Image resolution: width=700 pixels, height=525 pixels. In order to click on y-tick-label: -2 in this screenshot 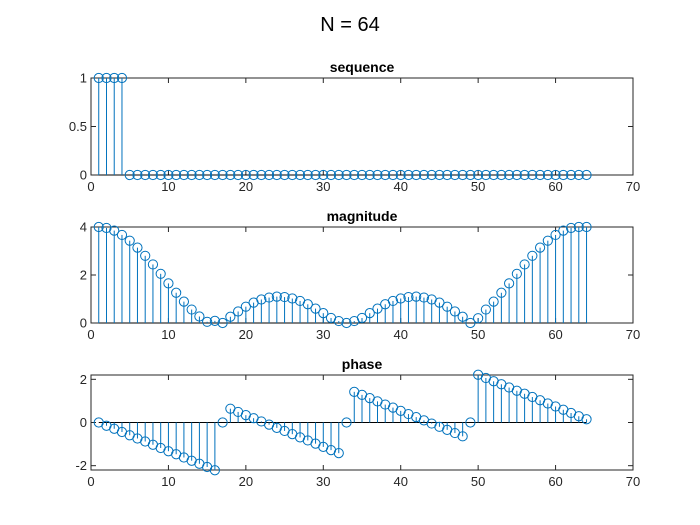, I will do `click(81, 465)`.